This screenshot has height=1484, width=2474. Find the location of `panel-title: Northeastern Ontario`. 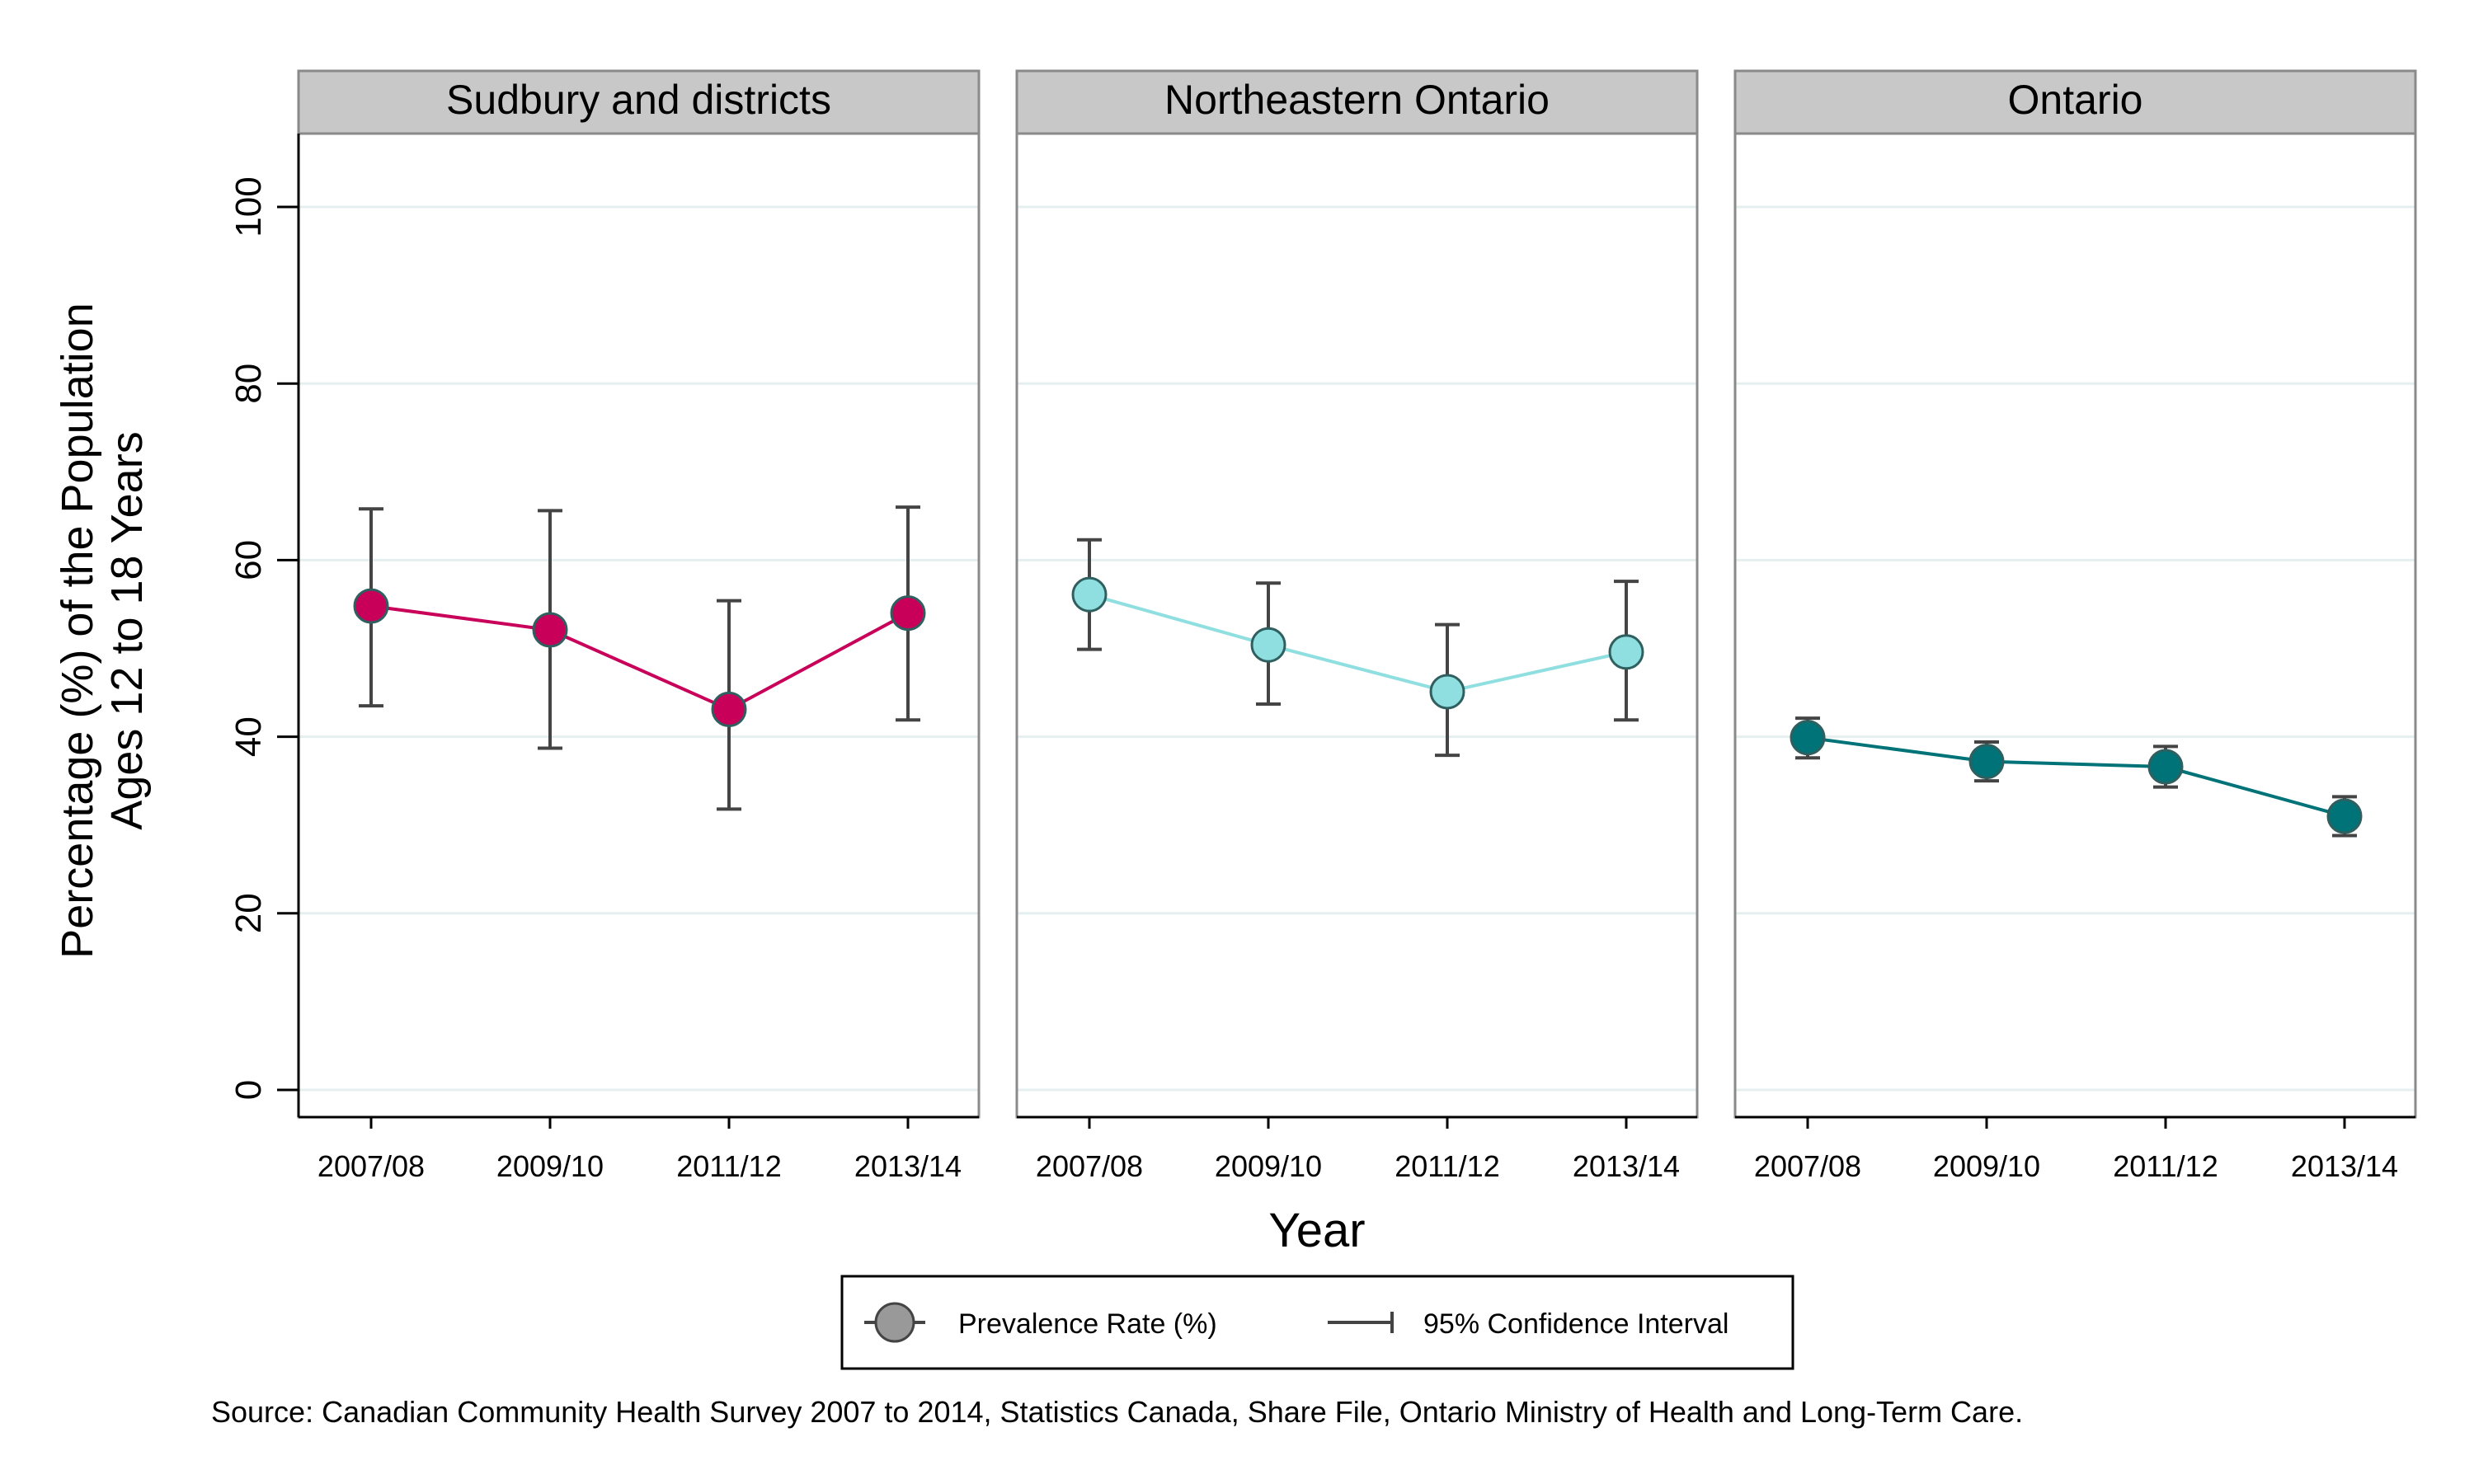

panel-title: Northeastern Ontario is located at coordinates (1357, 100).